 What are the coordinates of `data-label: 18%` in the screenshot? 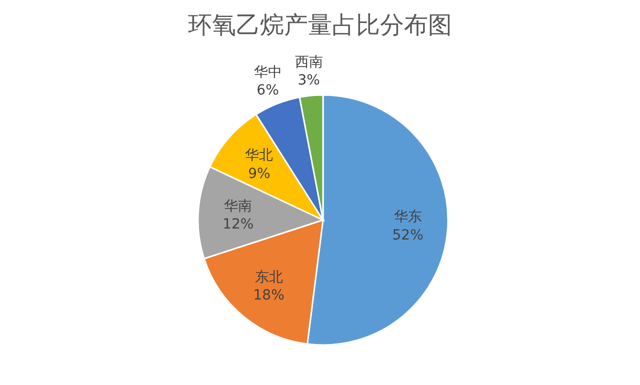 It's located at (268, 295).